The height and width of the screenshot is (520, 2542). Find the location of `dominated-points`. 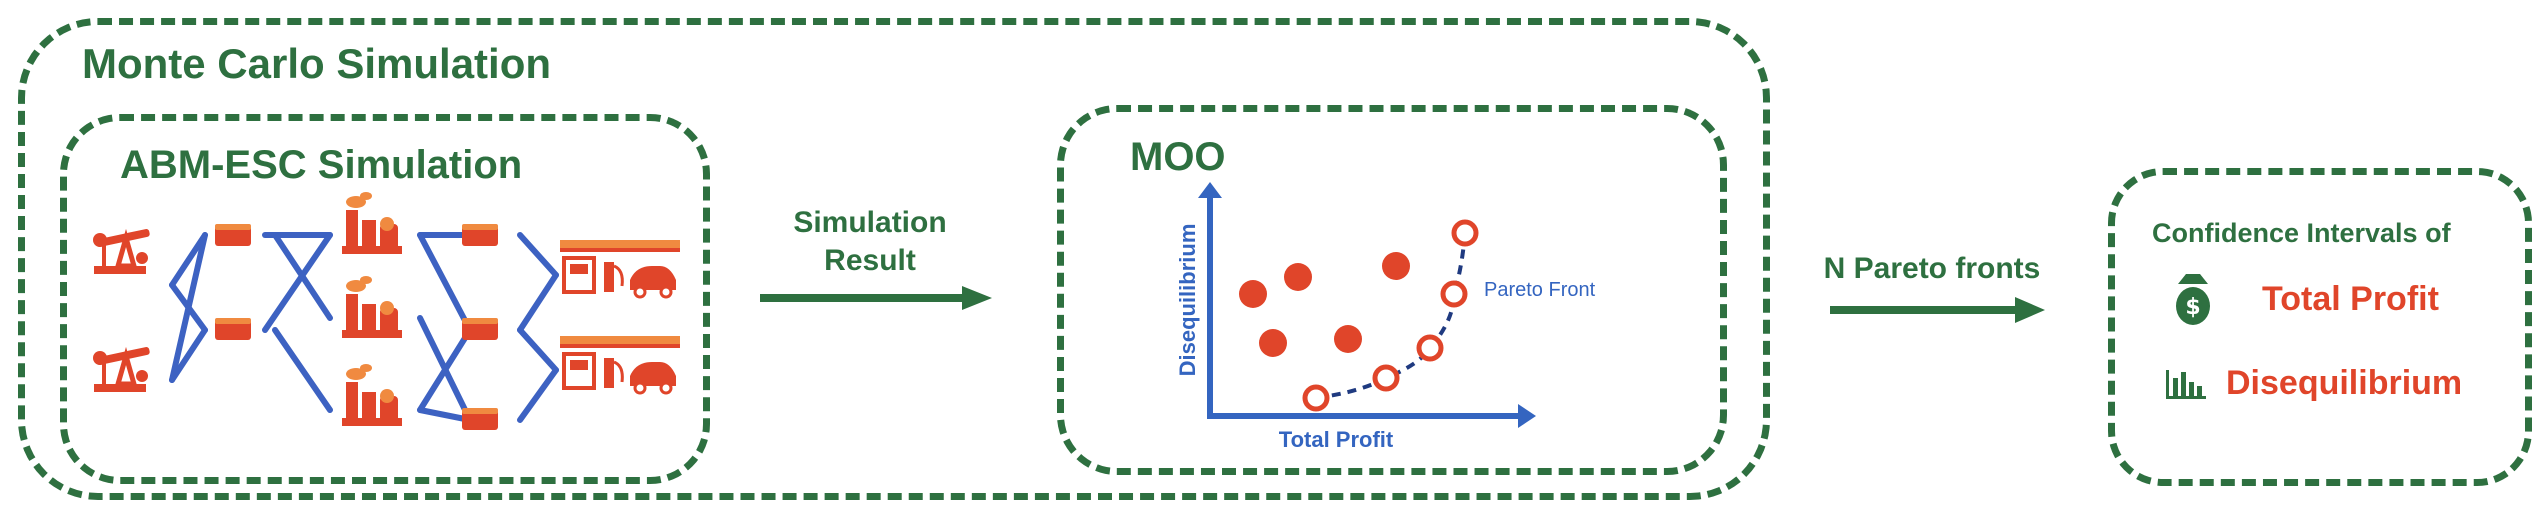

dominated-points is located at coordinates (1324, 304).